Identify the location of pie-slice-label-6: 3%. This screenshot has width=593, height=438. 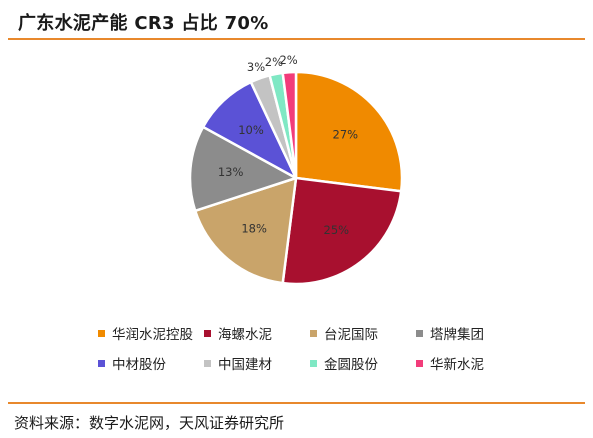
(256, 67).